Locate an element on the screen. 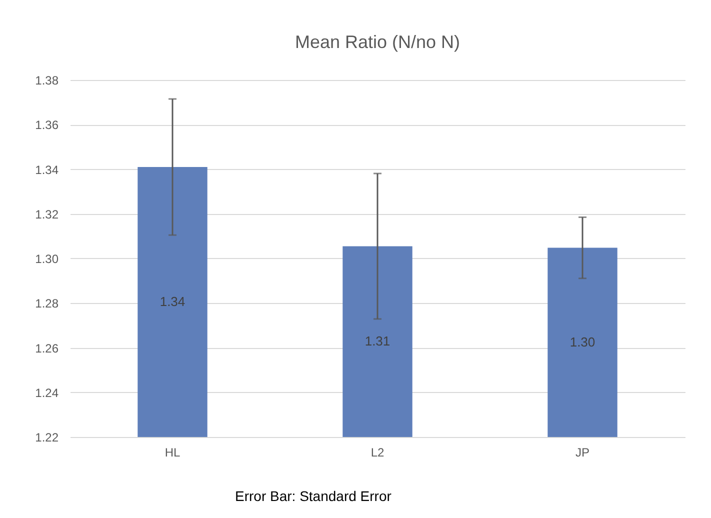 The width and height of the screenshot is (711, 518). x-tick-label: HL is located at coordinates (172, 453).